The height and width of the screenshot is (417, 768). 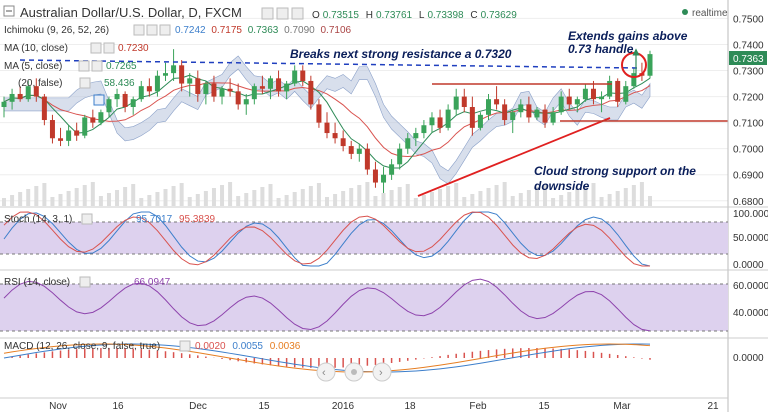 I want to click on rsi-tick-40: 40.0000, so click(x=750, y=313).